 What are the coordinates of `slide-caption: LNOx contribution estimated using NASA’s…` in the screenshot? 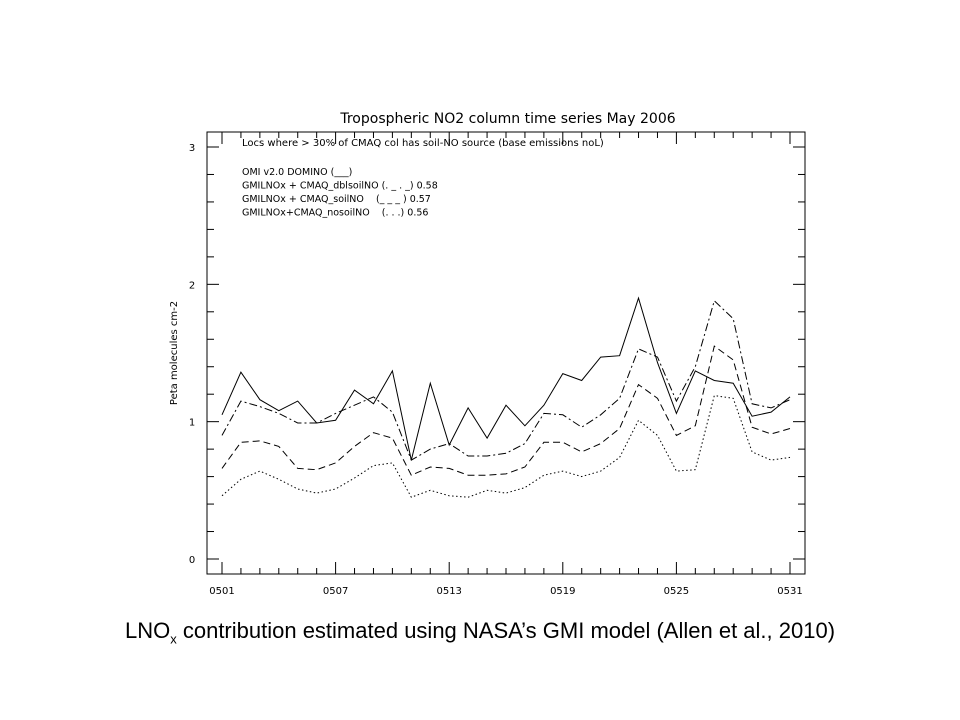 It's located at (480, 632).